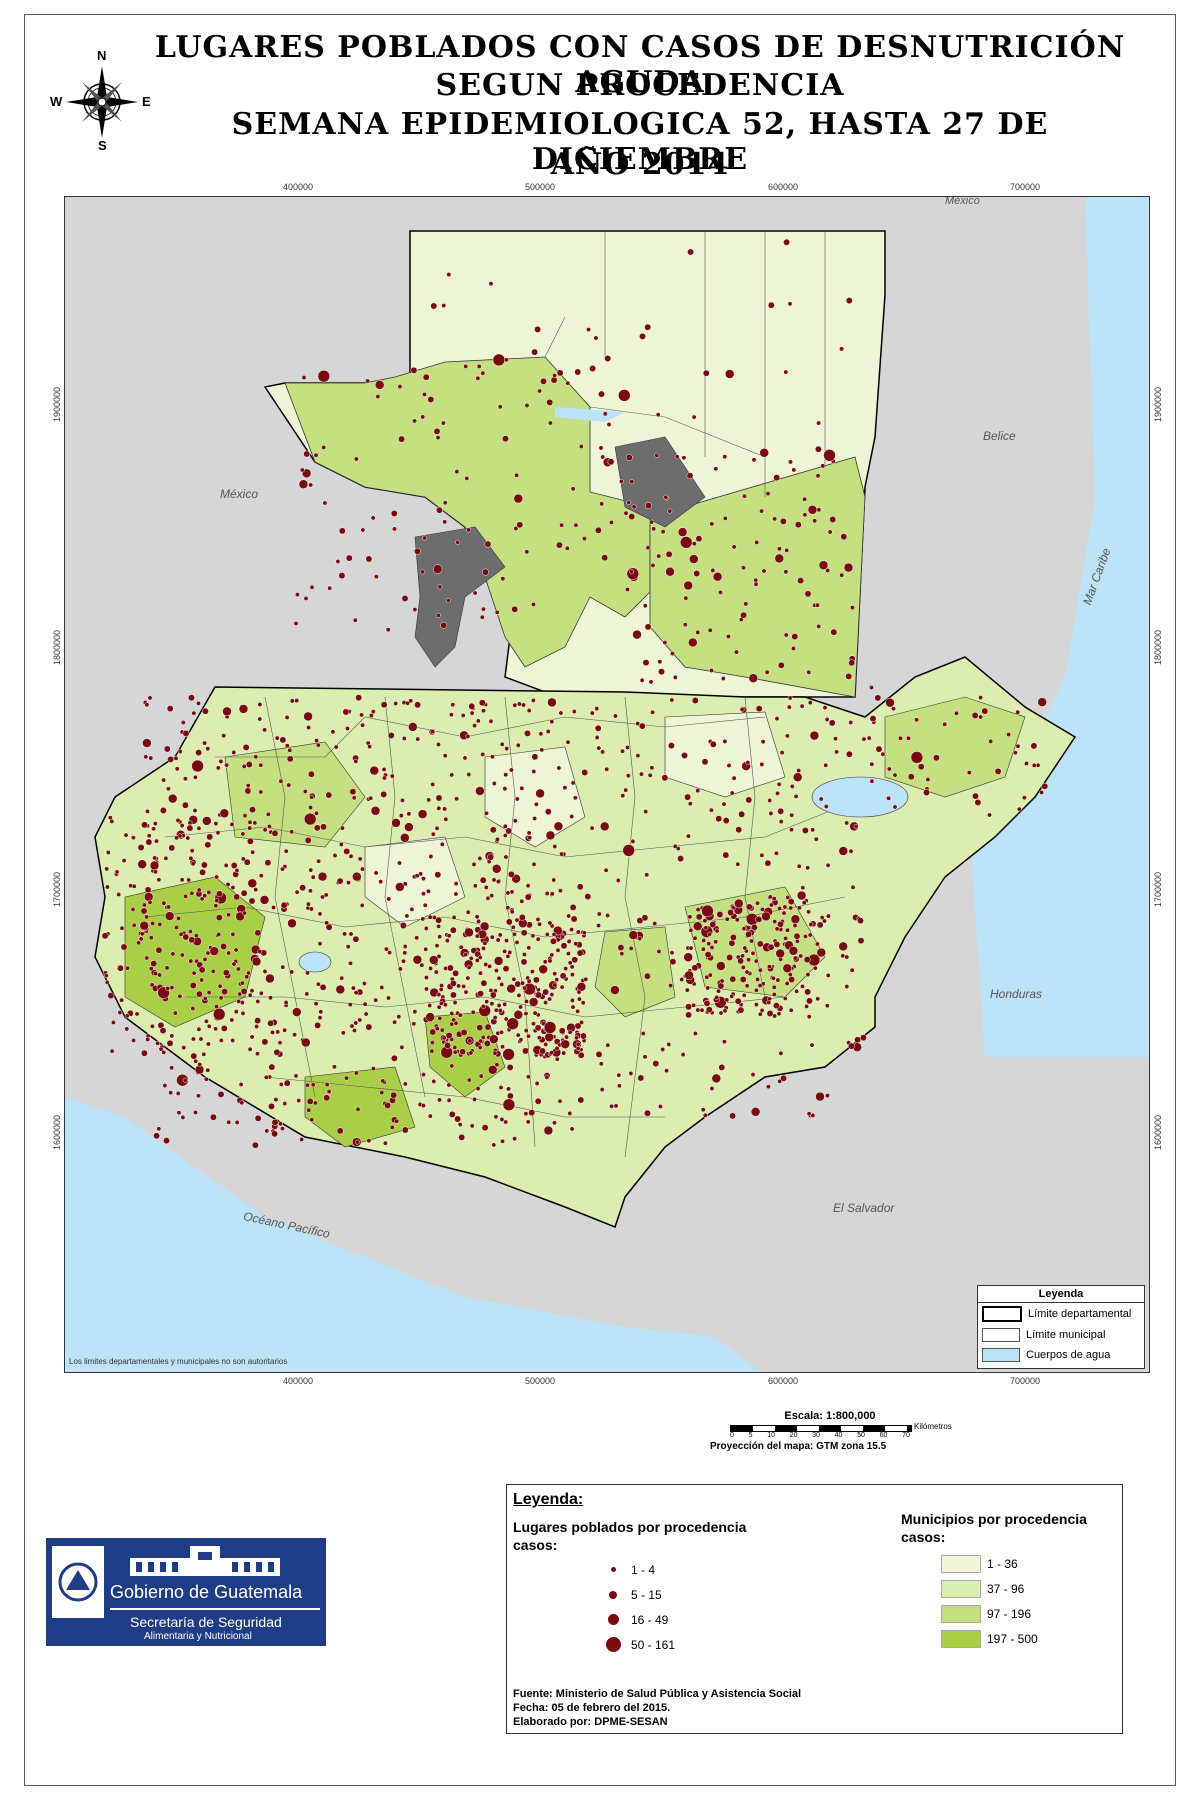  I want to click on points-legend-item: 16 - 49, so click(639, 1619).